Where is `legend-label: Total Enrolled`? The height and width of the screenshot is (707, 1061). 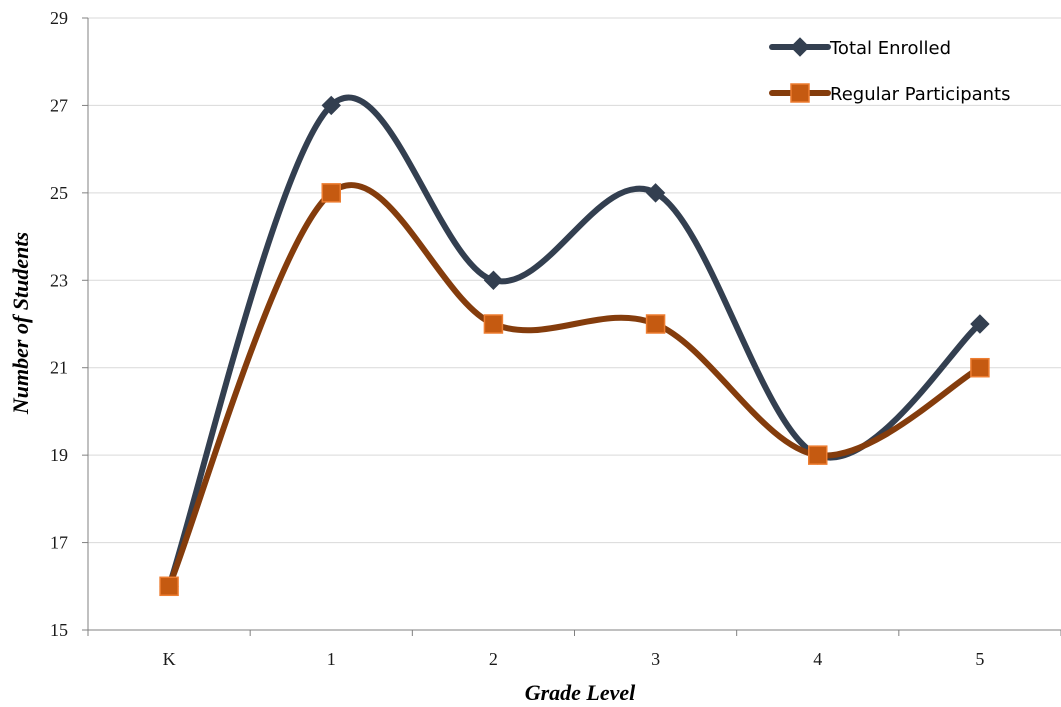
legend-label: Total Enrolled is located at coordinates (890, 48).